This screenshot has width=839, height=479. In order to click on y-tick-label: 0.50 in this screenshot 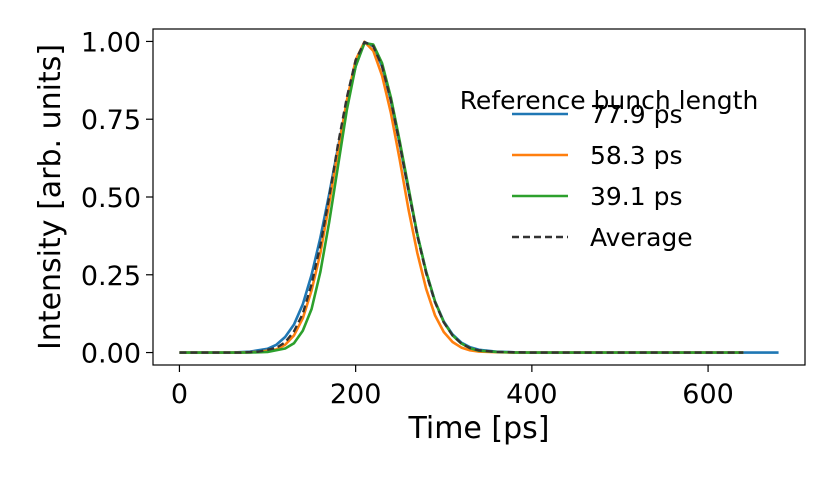, I will do `click(111, 198)`.